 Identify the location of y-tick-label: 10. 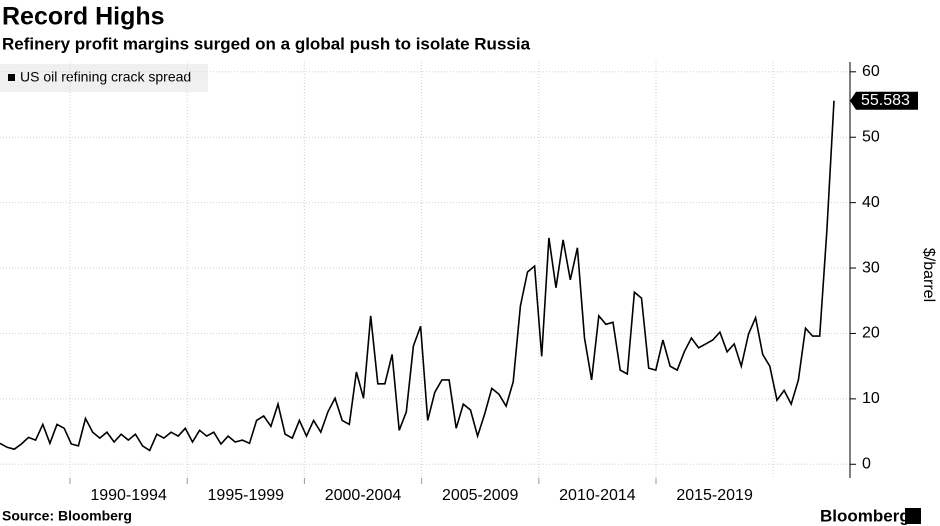
(871, 398).